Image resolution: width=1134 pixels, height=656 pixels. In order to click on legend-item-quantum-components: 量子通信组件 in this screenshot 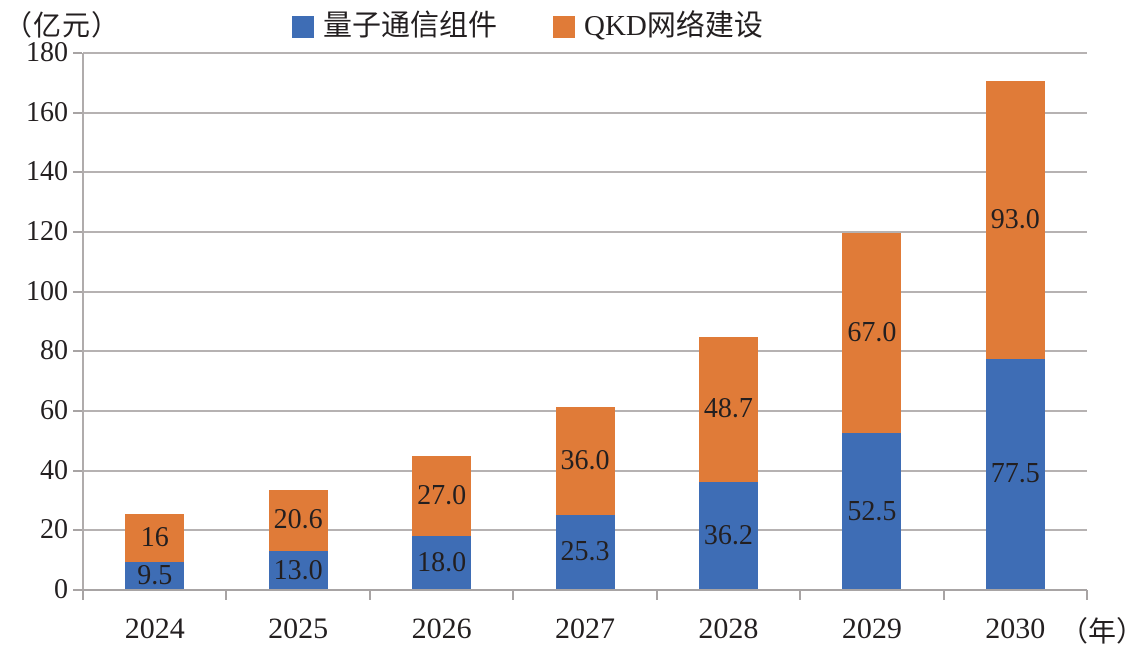, I will do `click(394, 26)`.